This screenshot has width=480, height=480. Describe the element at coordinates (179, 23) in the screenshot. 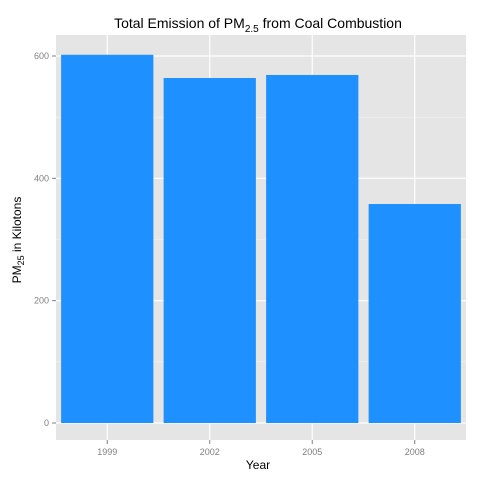

I see `chart-title-prefix: Total Emission of PM` at that location.